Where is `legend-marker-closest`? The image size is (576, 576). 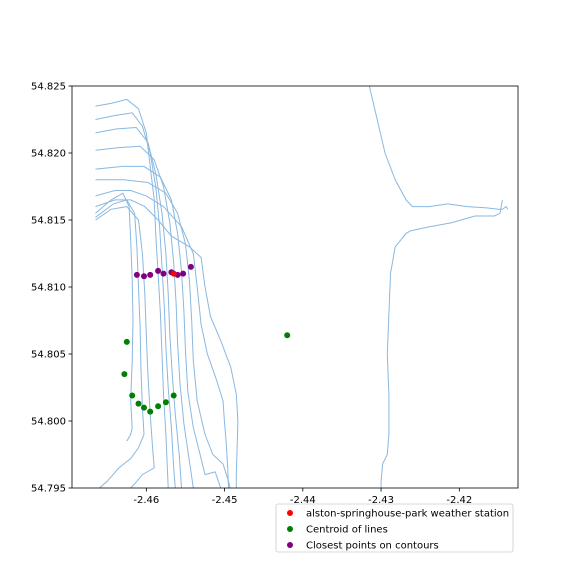
legend-marker-closest is located at coordinates (290, 545).